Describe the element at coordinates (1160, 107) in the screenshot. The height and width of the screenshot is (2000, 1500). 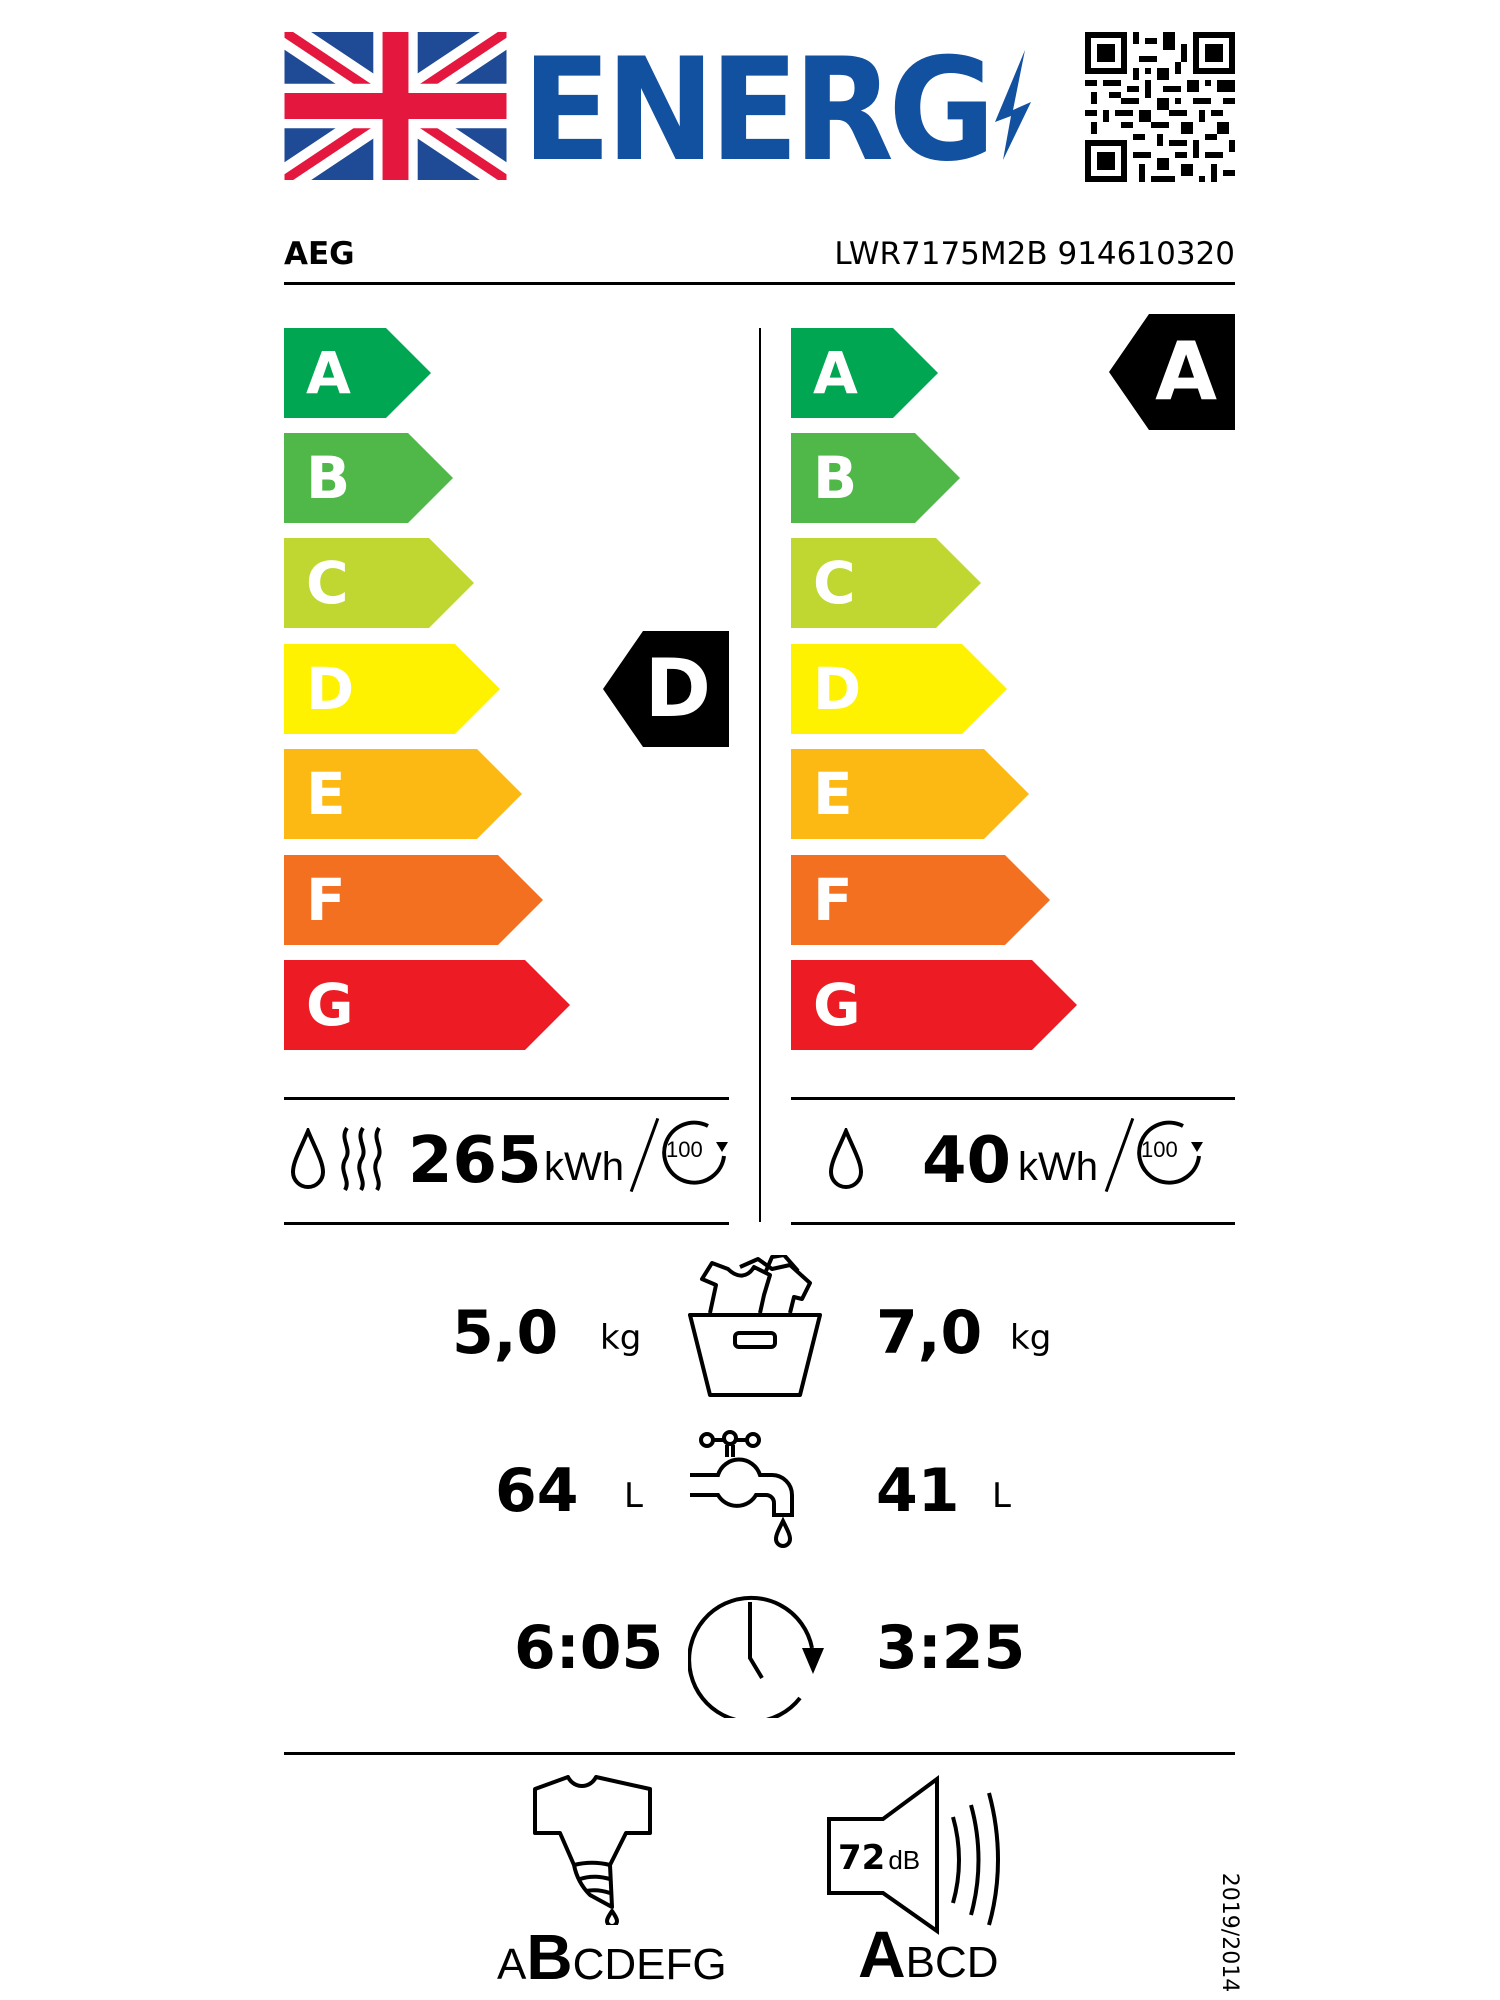
I see `qr-code` at that location.